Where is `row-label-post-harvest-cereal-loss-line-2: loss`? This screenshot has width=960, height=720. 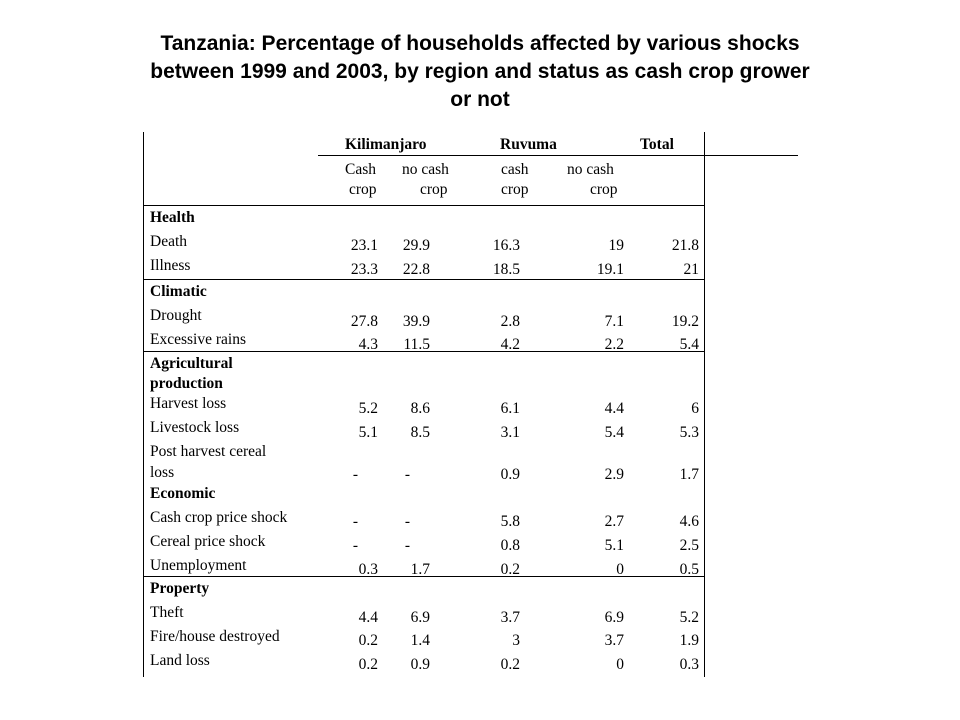 row-label-post-harvest-cereal-loss-line-2: loss is located at coordinates (162, 472).